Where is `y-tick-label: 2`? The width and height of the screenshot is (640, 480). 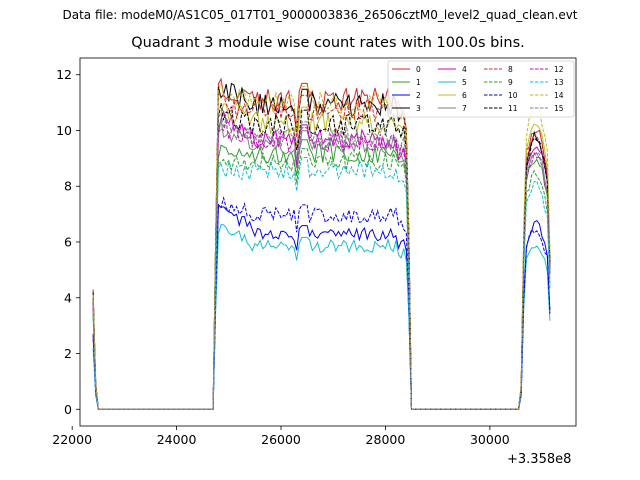 y-tick-label: 2 is located at coordinates (68, 353).